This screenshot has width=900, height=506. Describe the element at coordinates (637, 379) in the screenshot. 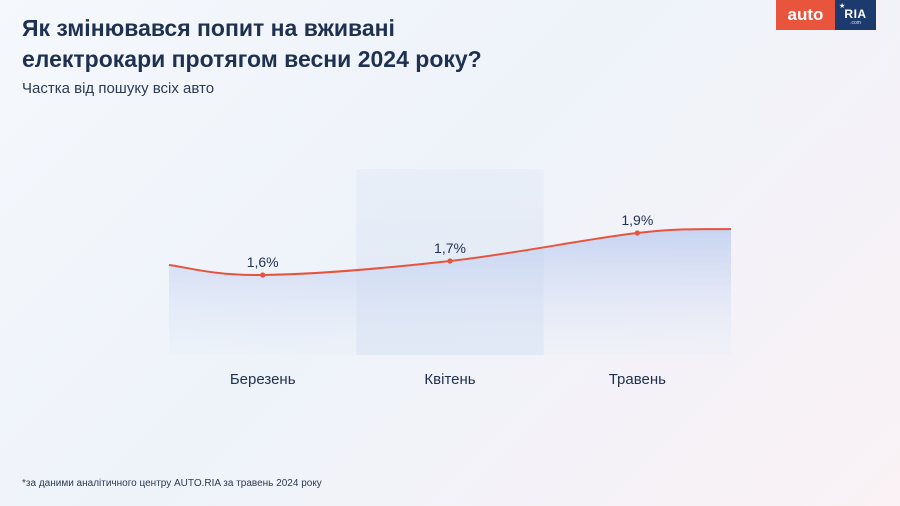

I see `x-tick-label: Травень` at that location.